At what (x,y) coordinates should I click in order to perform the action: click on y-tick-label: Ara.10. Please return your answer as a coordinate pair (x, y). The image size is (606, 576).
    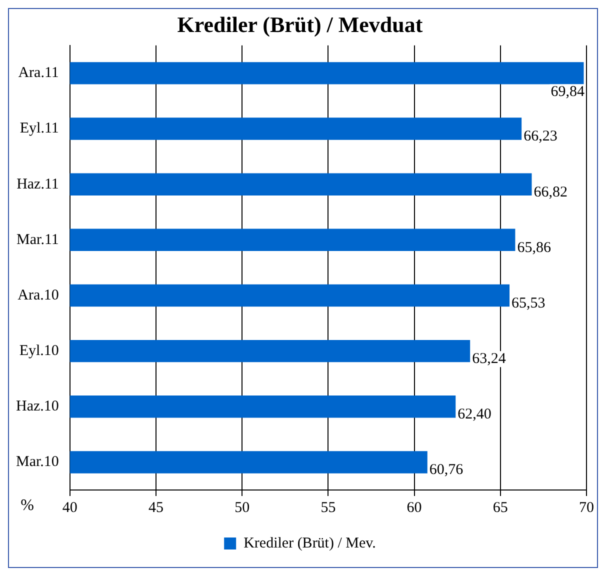
    Looking at the image, I should click on (38, 295).